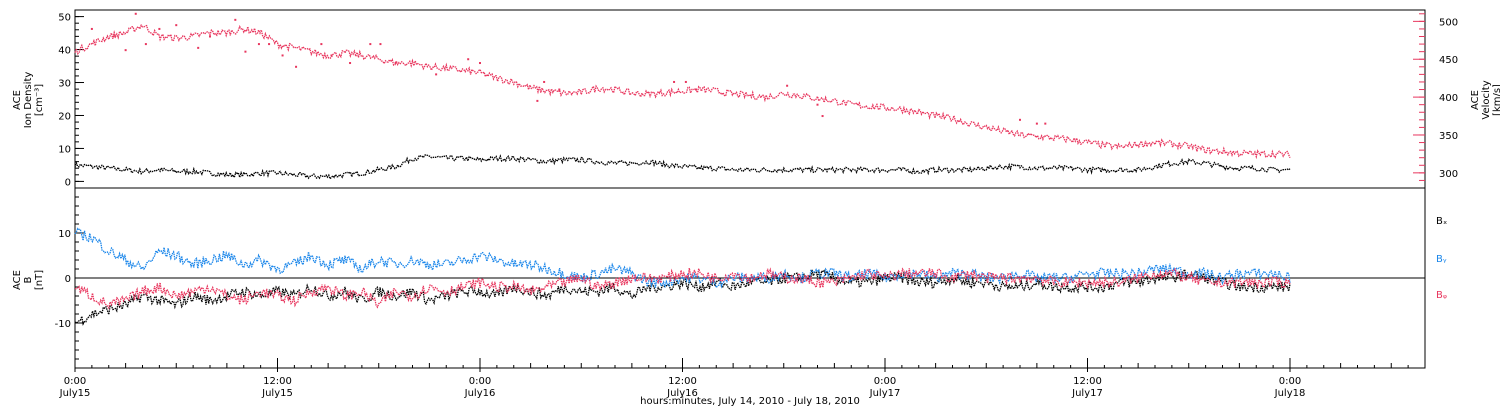 The width and height of the screenshot is (1500, 410). I want to click on y-axis-title-velocity: ACE Velocity [km/s], so click(1485, 99).